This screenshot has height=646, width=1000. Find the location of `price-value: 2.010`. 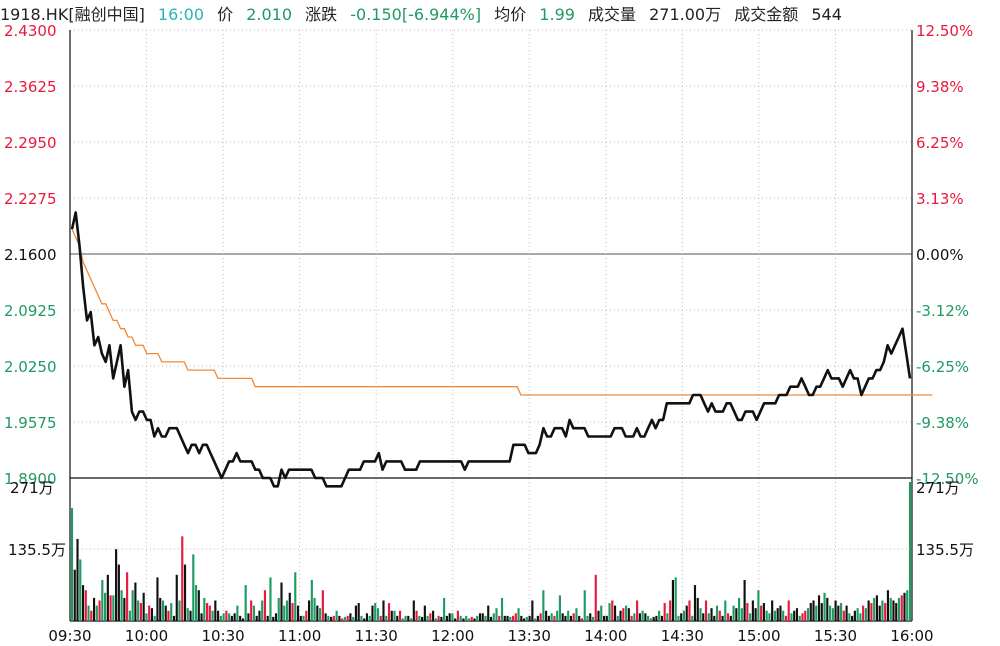

price-value: 2.010 is located at coordinates (269, 14).